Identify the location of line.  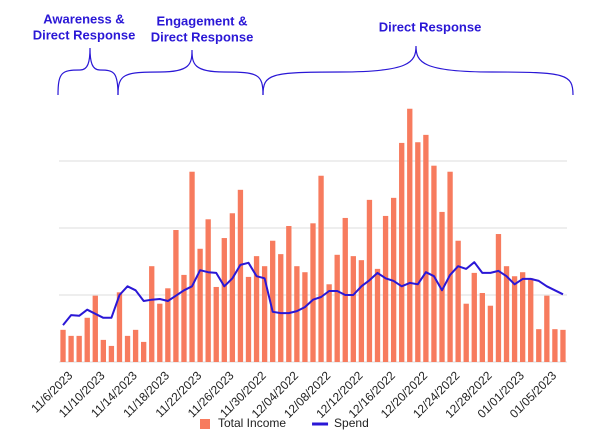
(313, 293).